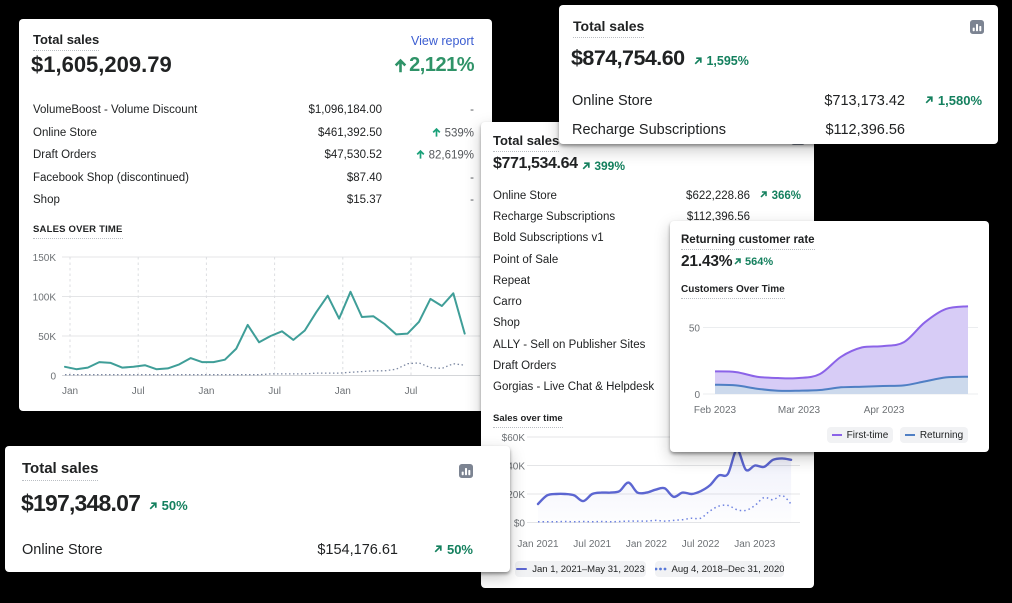  I want to click on svg-text: 50, so click(695, 329).